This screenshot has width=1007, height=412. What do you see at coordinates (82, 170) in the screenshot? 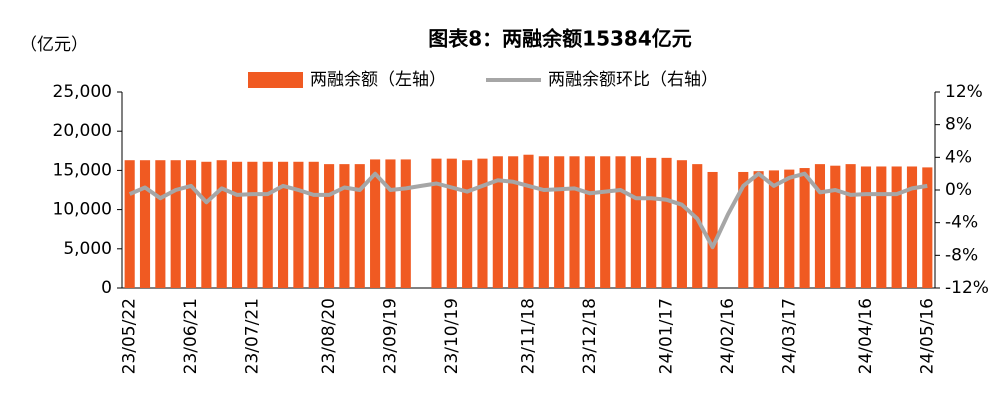
I see `y-tick-label: 15,000` at bounding box center [82, 170].